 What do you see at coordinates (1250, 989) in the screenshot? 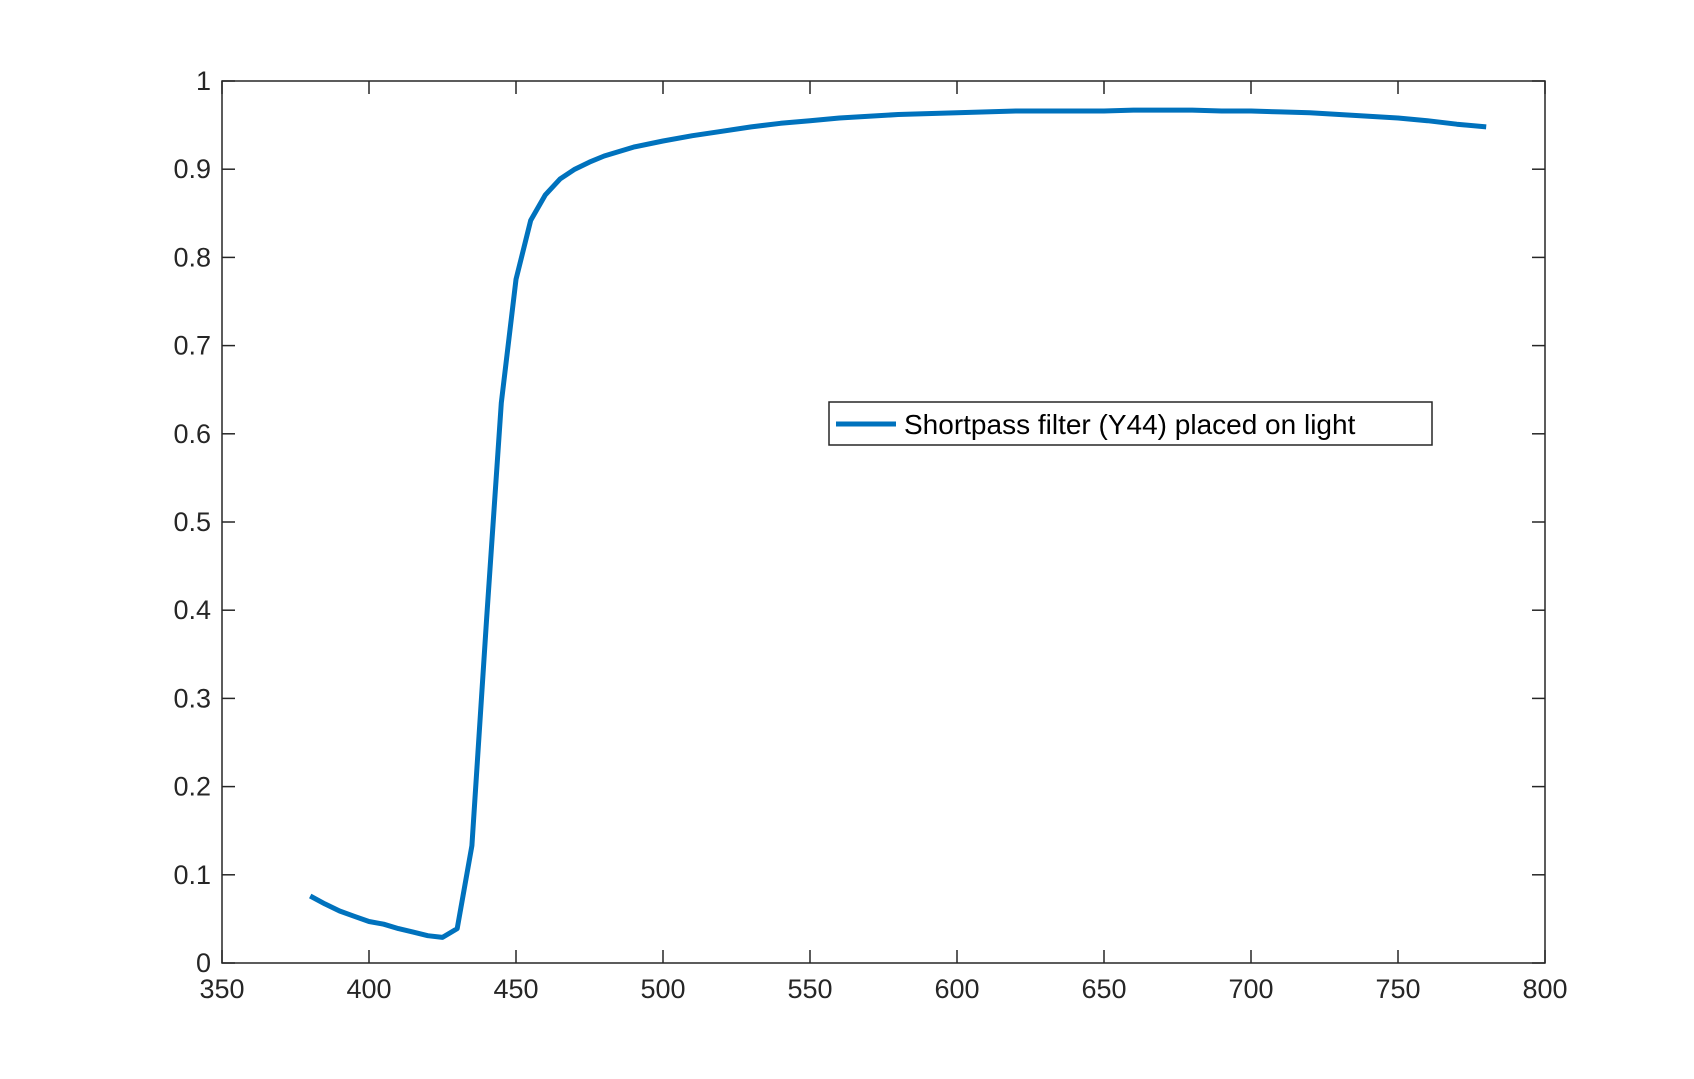
I see `x-tick-label: 700` at bounding box center [1250, 989].